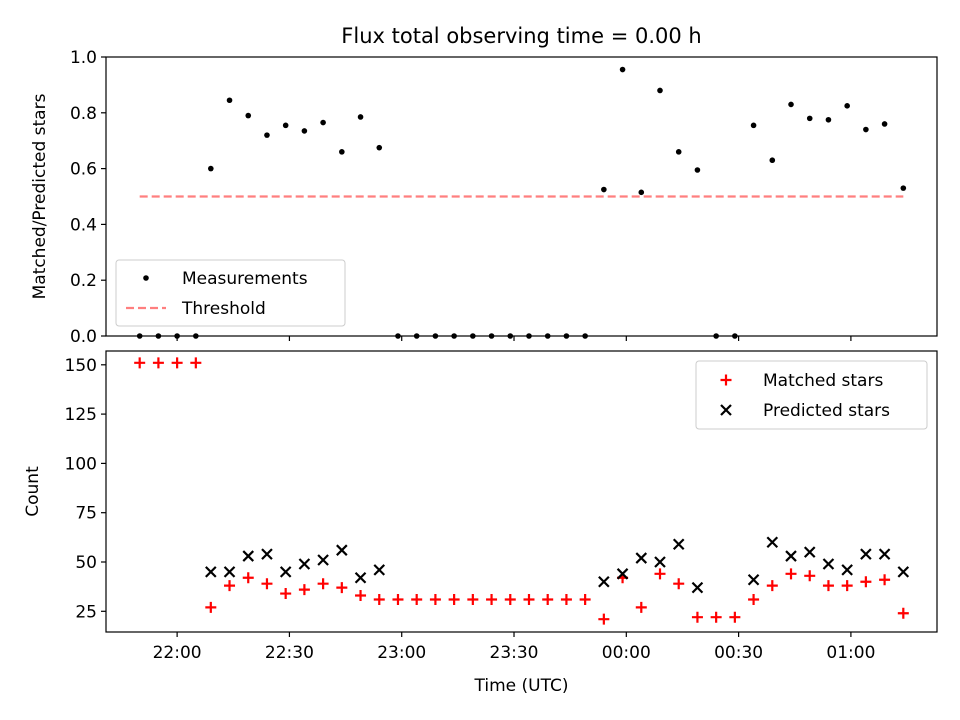 The image size is (960, 720). I want to click on y-tick-label: 100, so click(81, 464).